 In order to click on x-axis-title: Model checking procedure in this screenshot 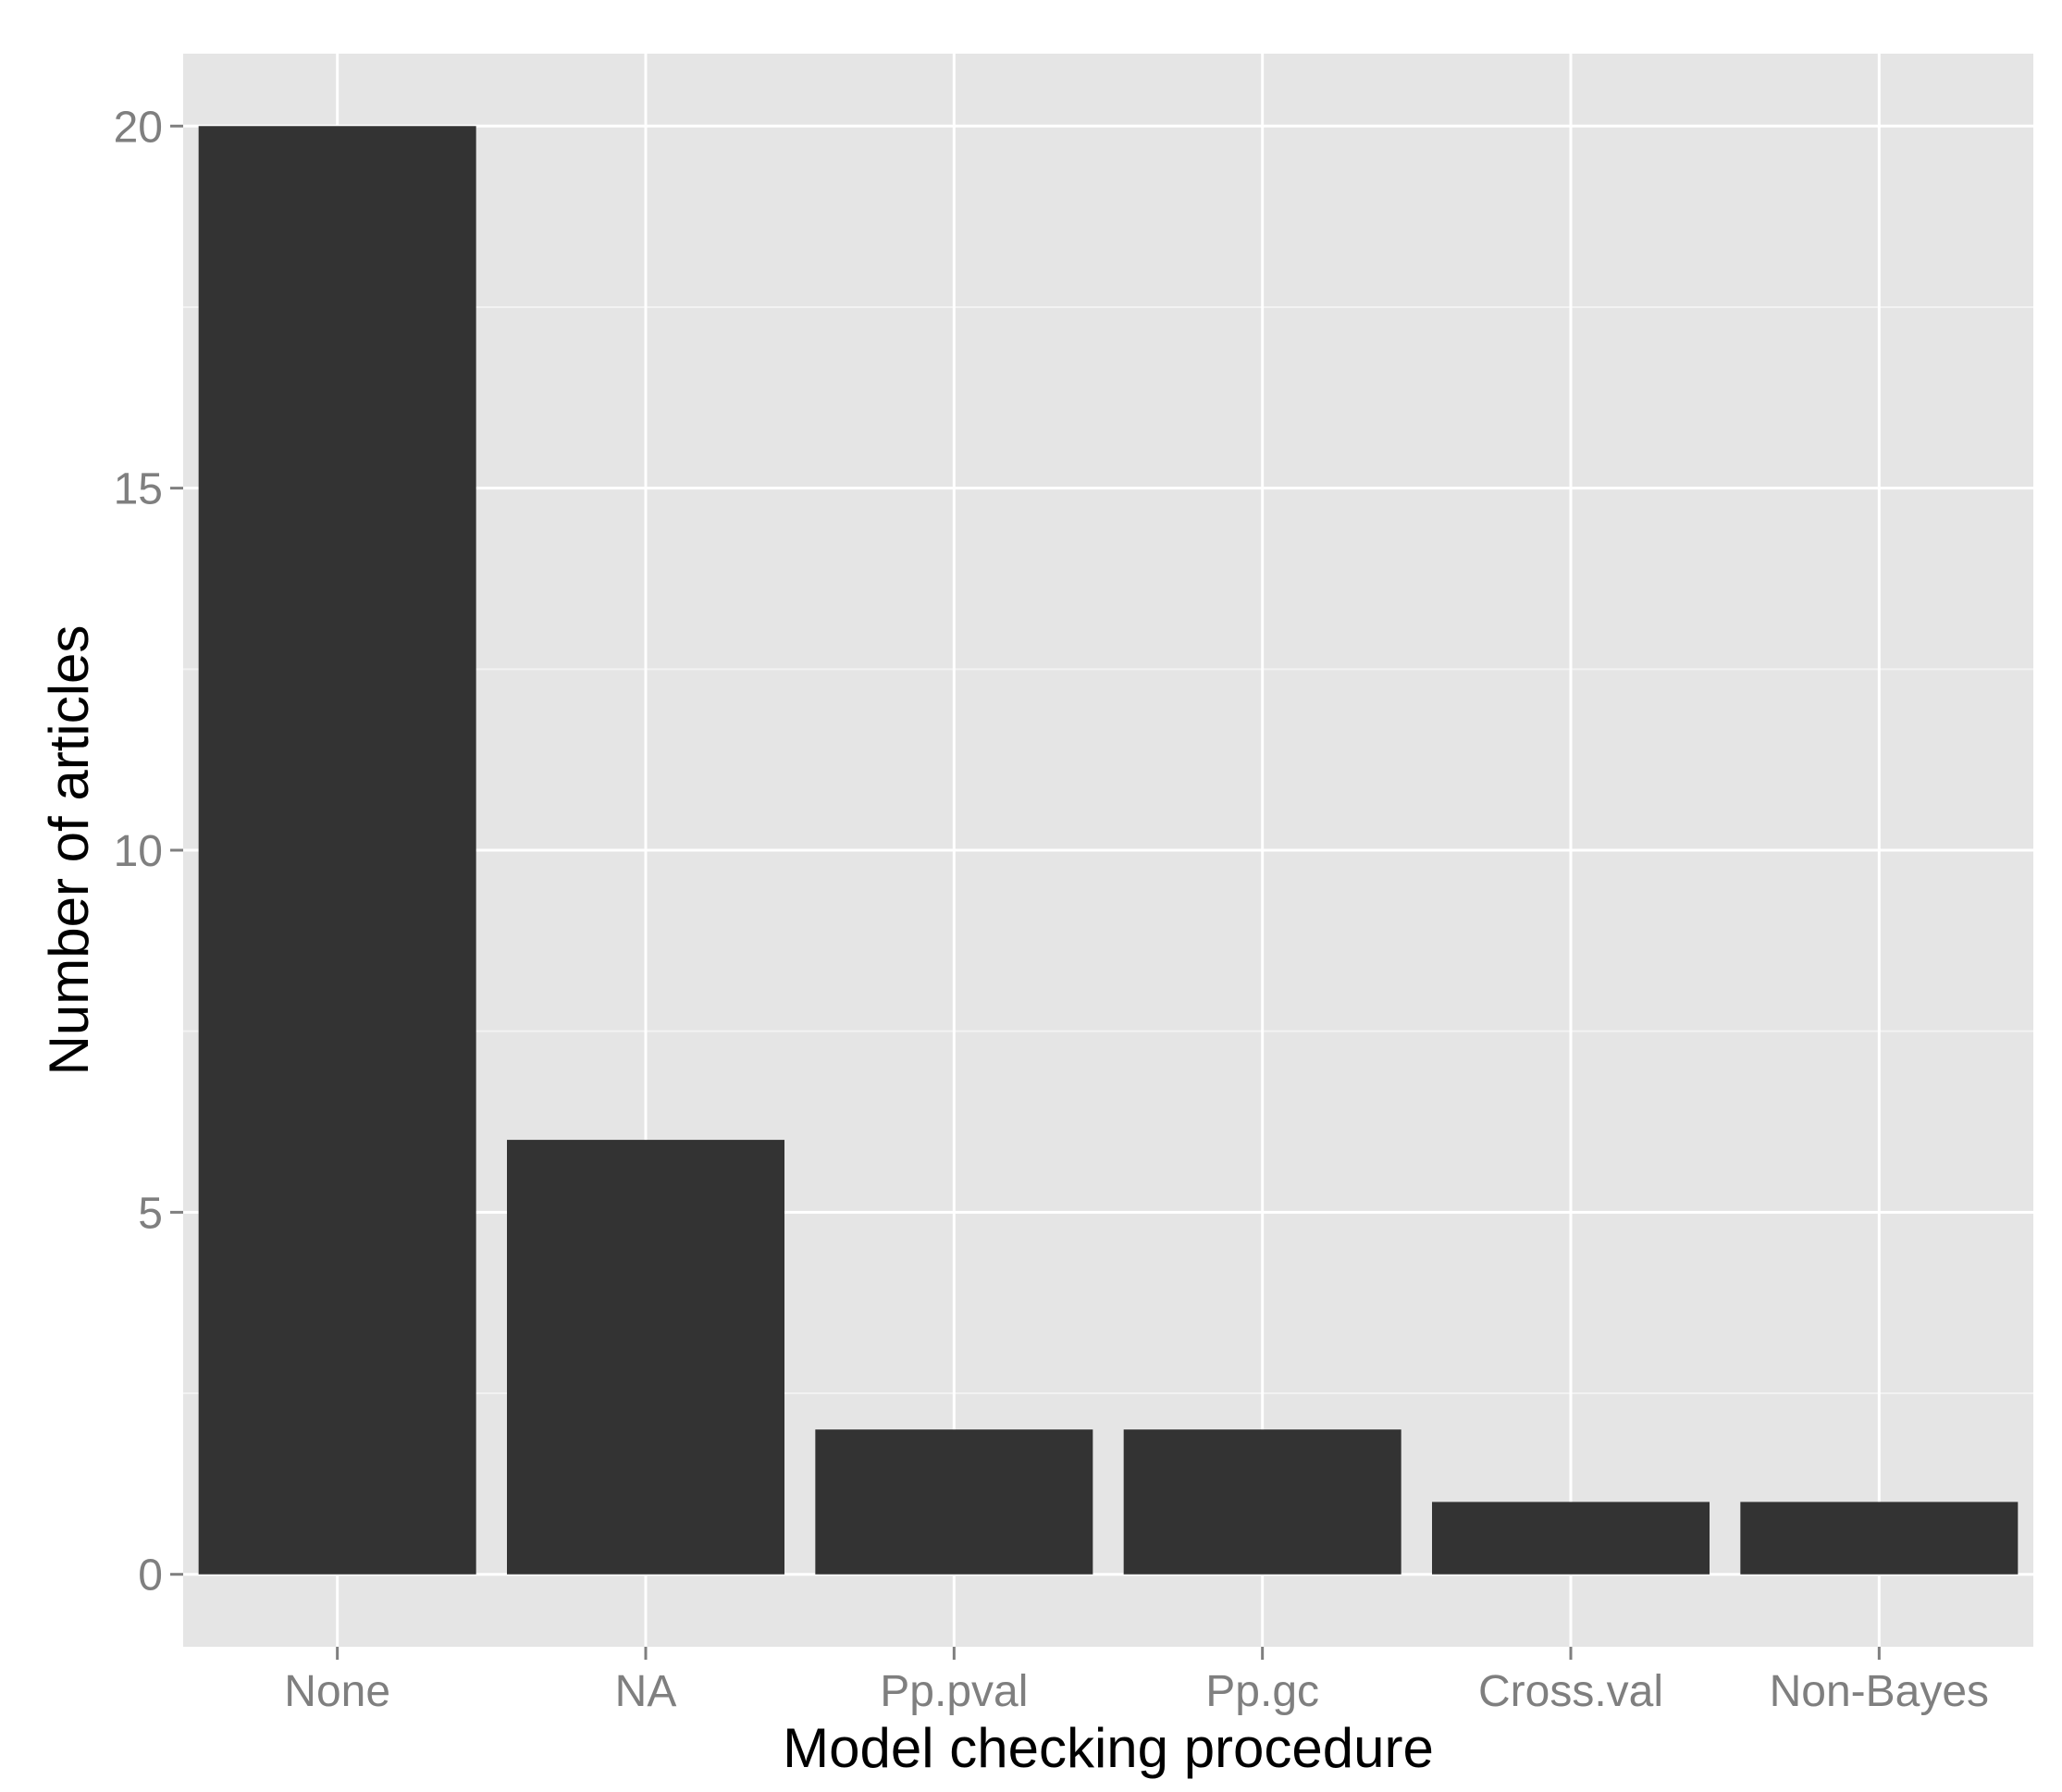, I will do `click(1108, 1748)`.